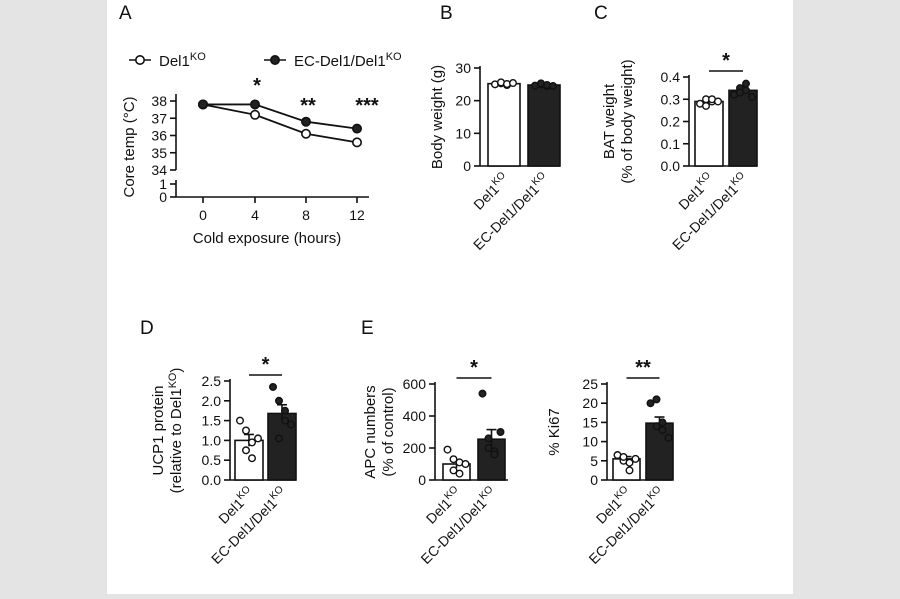 This screenshot has height=599, width=900. Describe the element at coordinates (158, 430) in the screenshot. I see `y-axis-label-part: UCP1 protein` at that location.